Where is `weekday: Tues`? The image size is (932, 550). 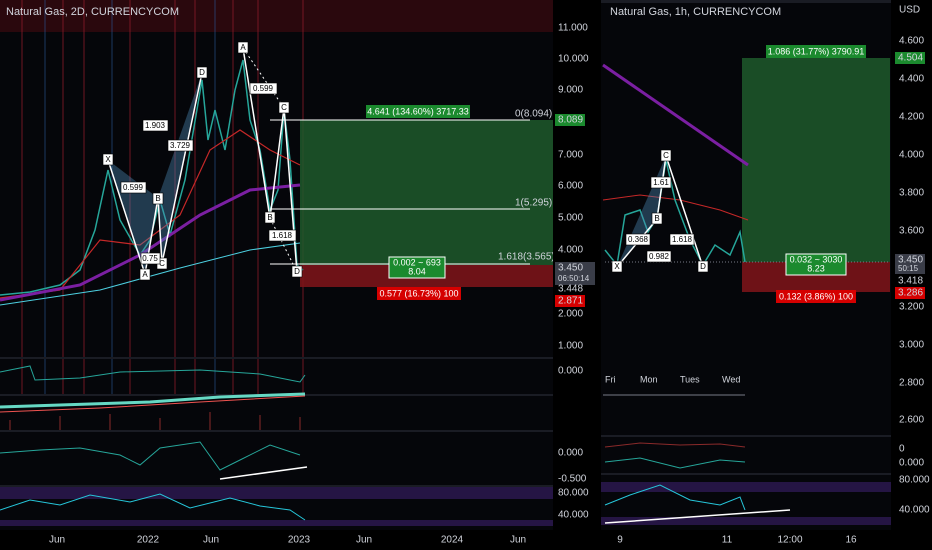
weekday: Tues is located at coordinates (690, 379).